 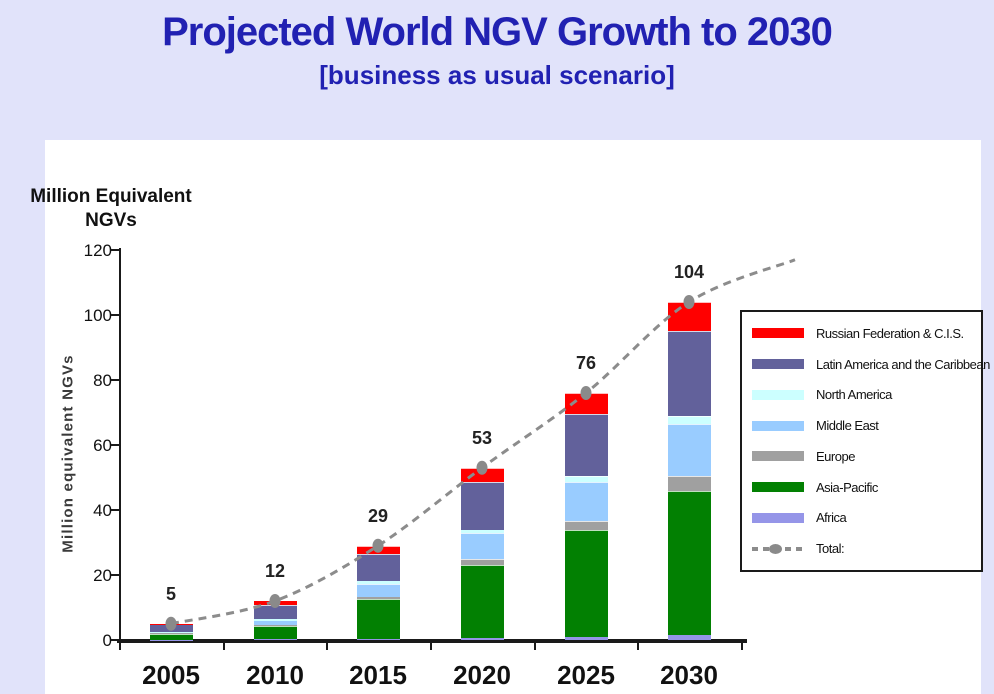 What do you see at coordinates (835, 456) in the screenshot?
I see `legend-label: Europe` at bounding box center [835, 456].